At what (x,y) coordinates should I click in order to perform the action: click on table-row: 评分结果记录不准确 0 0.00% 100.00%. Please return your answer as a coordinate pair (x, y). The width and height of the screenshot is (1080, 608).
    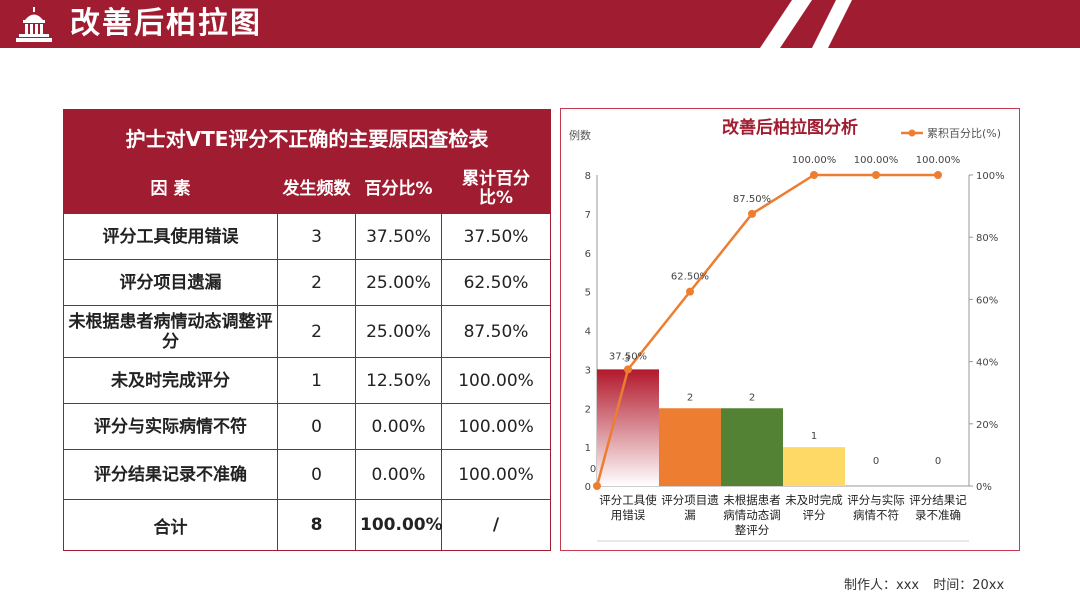
    Looking at the image, I should click on (307, 474).